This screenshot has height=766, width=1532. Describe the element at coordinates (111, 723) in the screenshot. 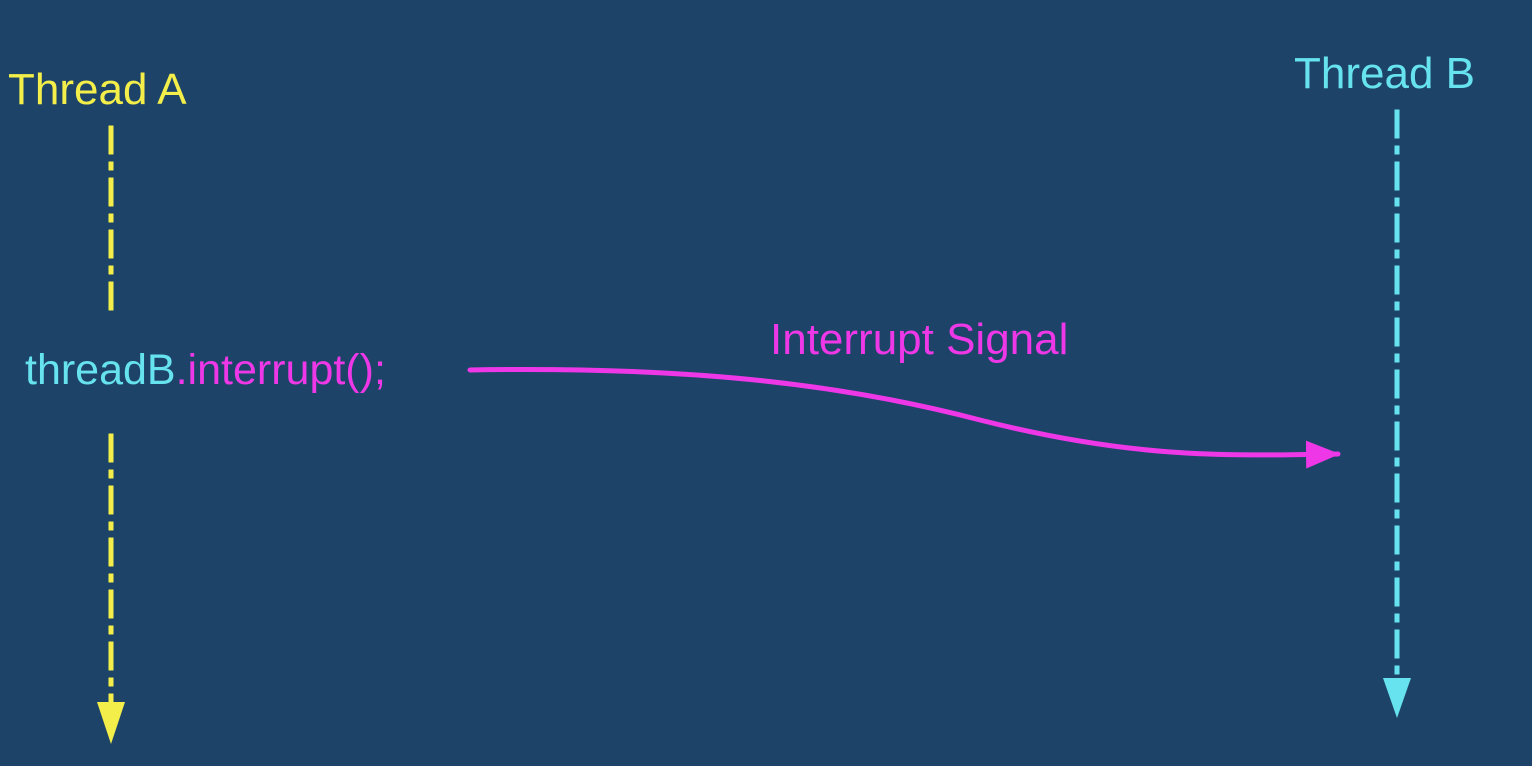

I see `thread-a-arrowhead` at that location.